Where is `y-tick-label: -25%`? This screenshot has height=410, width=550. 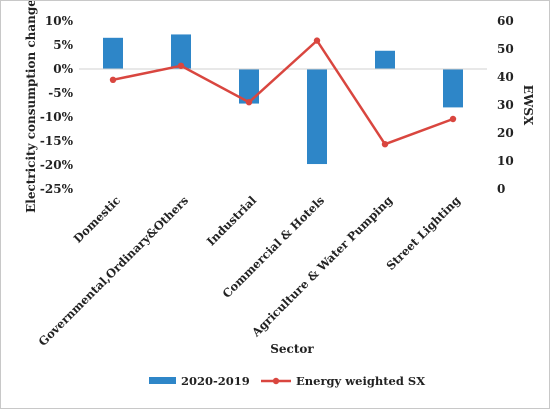 y-tick-label: -25% is located at coordinates (57, 189).